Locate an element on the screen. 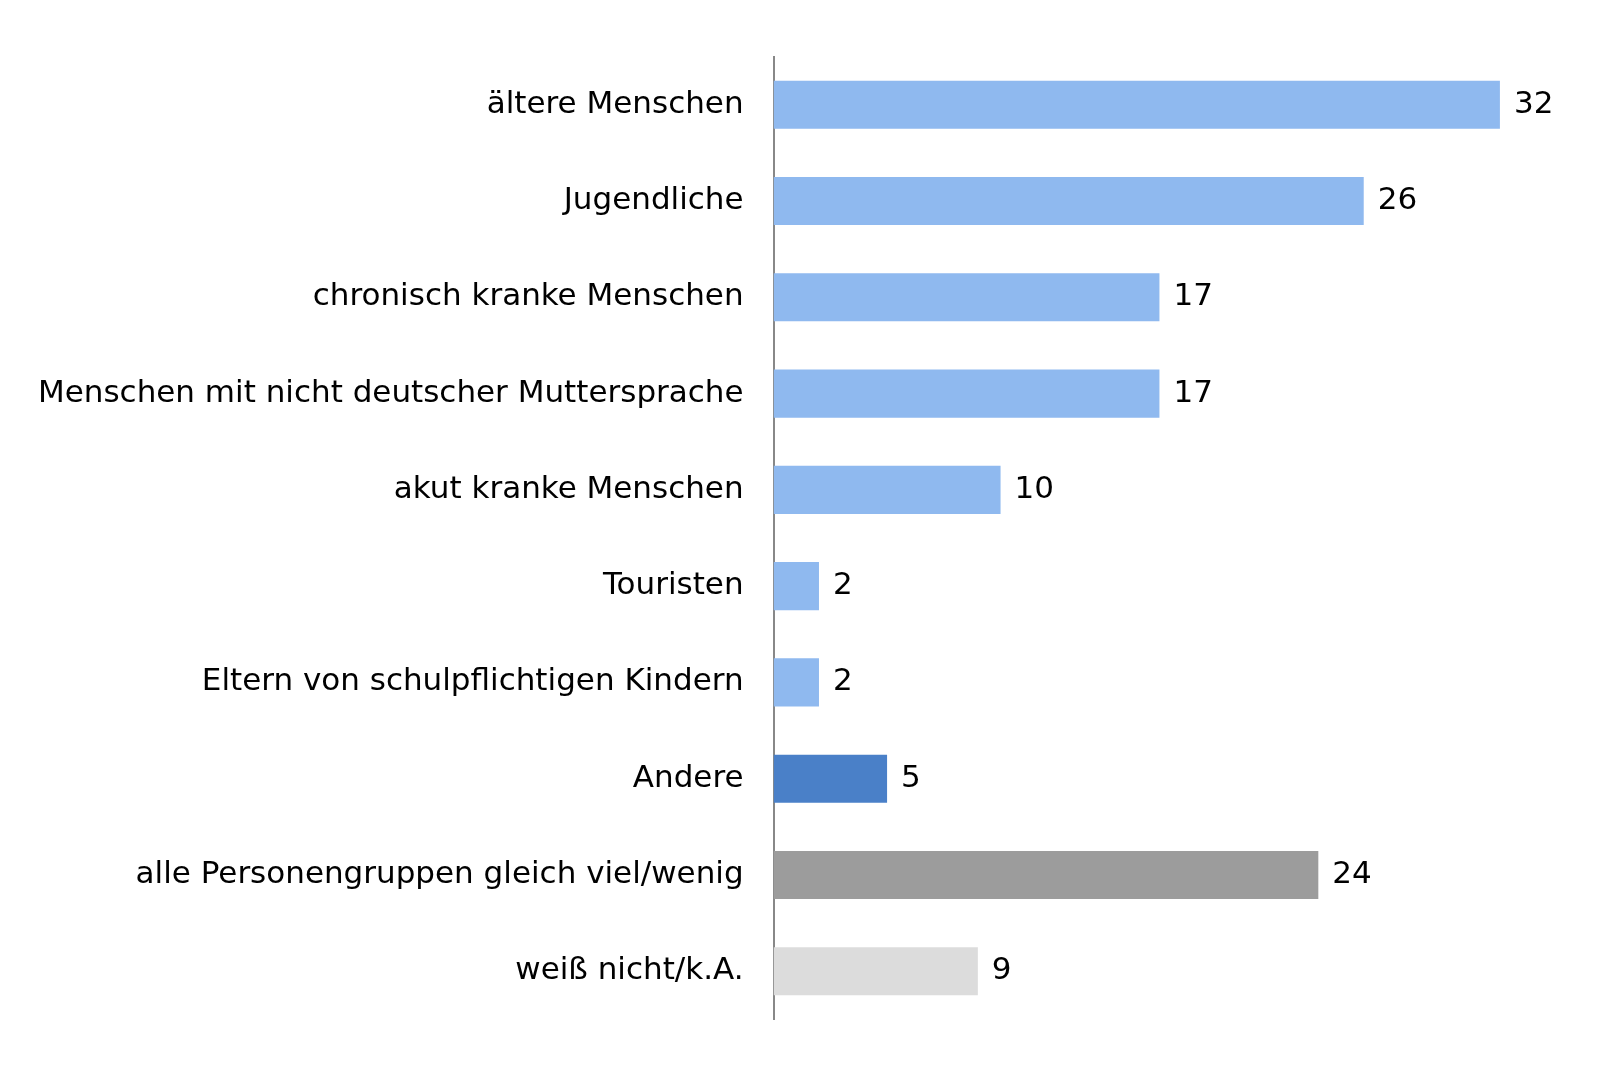  data-label: 10 is located at coordinates (1034, 486).